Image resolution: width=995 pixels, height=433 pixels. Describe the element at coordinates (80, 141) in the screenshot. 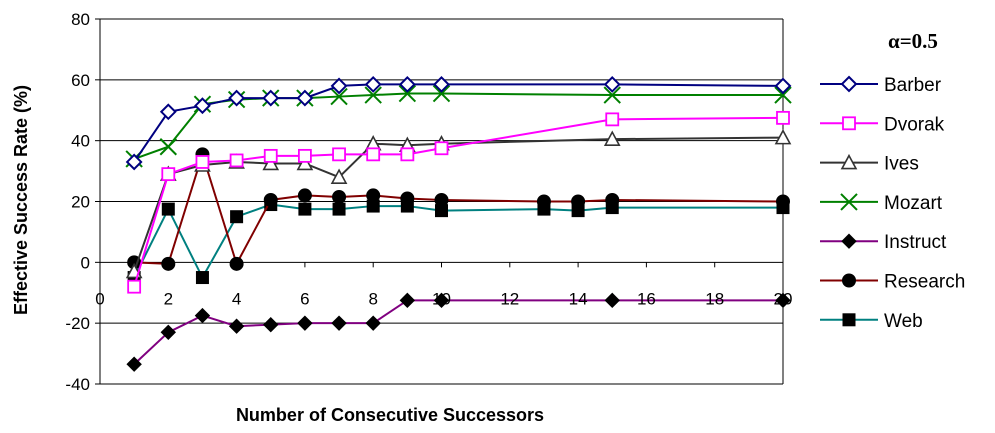

I see `y-tick-label: 40` at that location.